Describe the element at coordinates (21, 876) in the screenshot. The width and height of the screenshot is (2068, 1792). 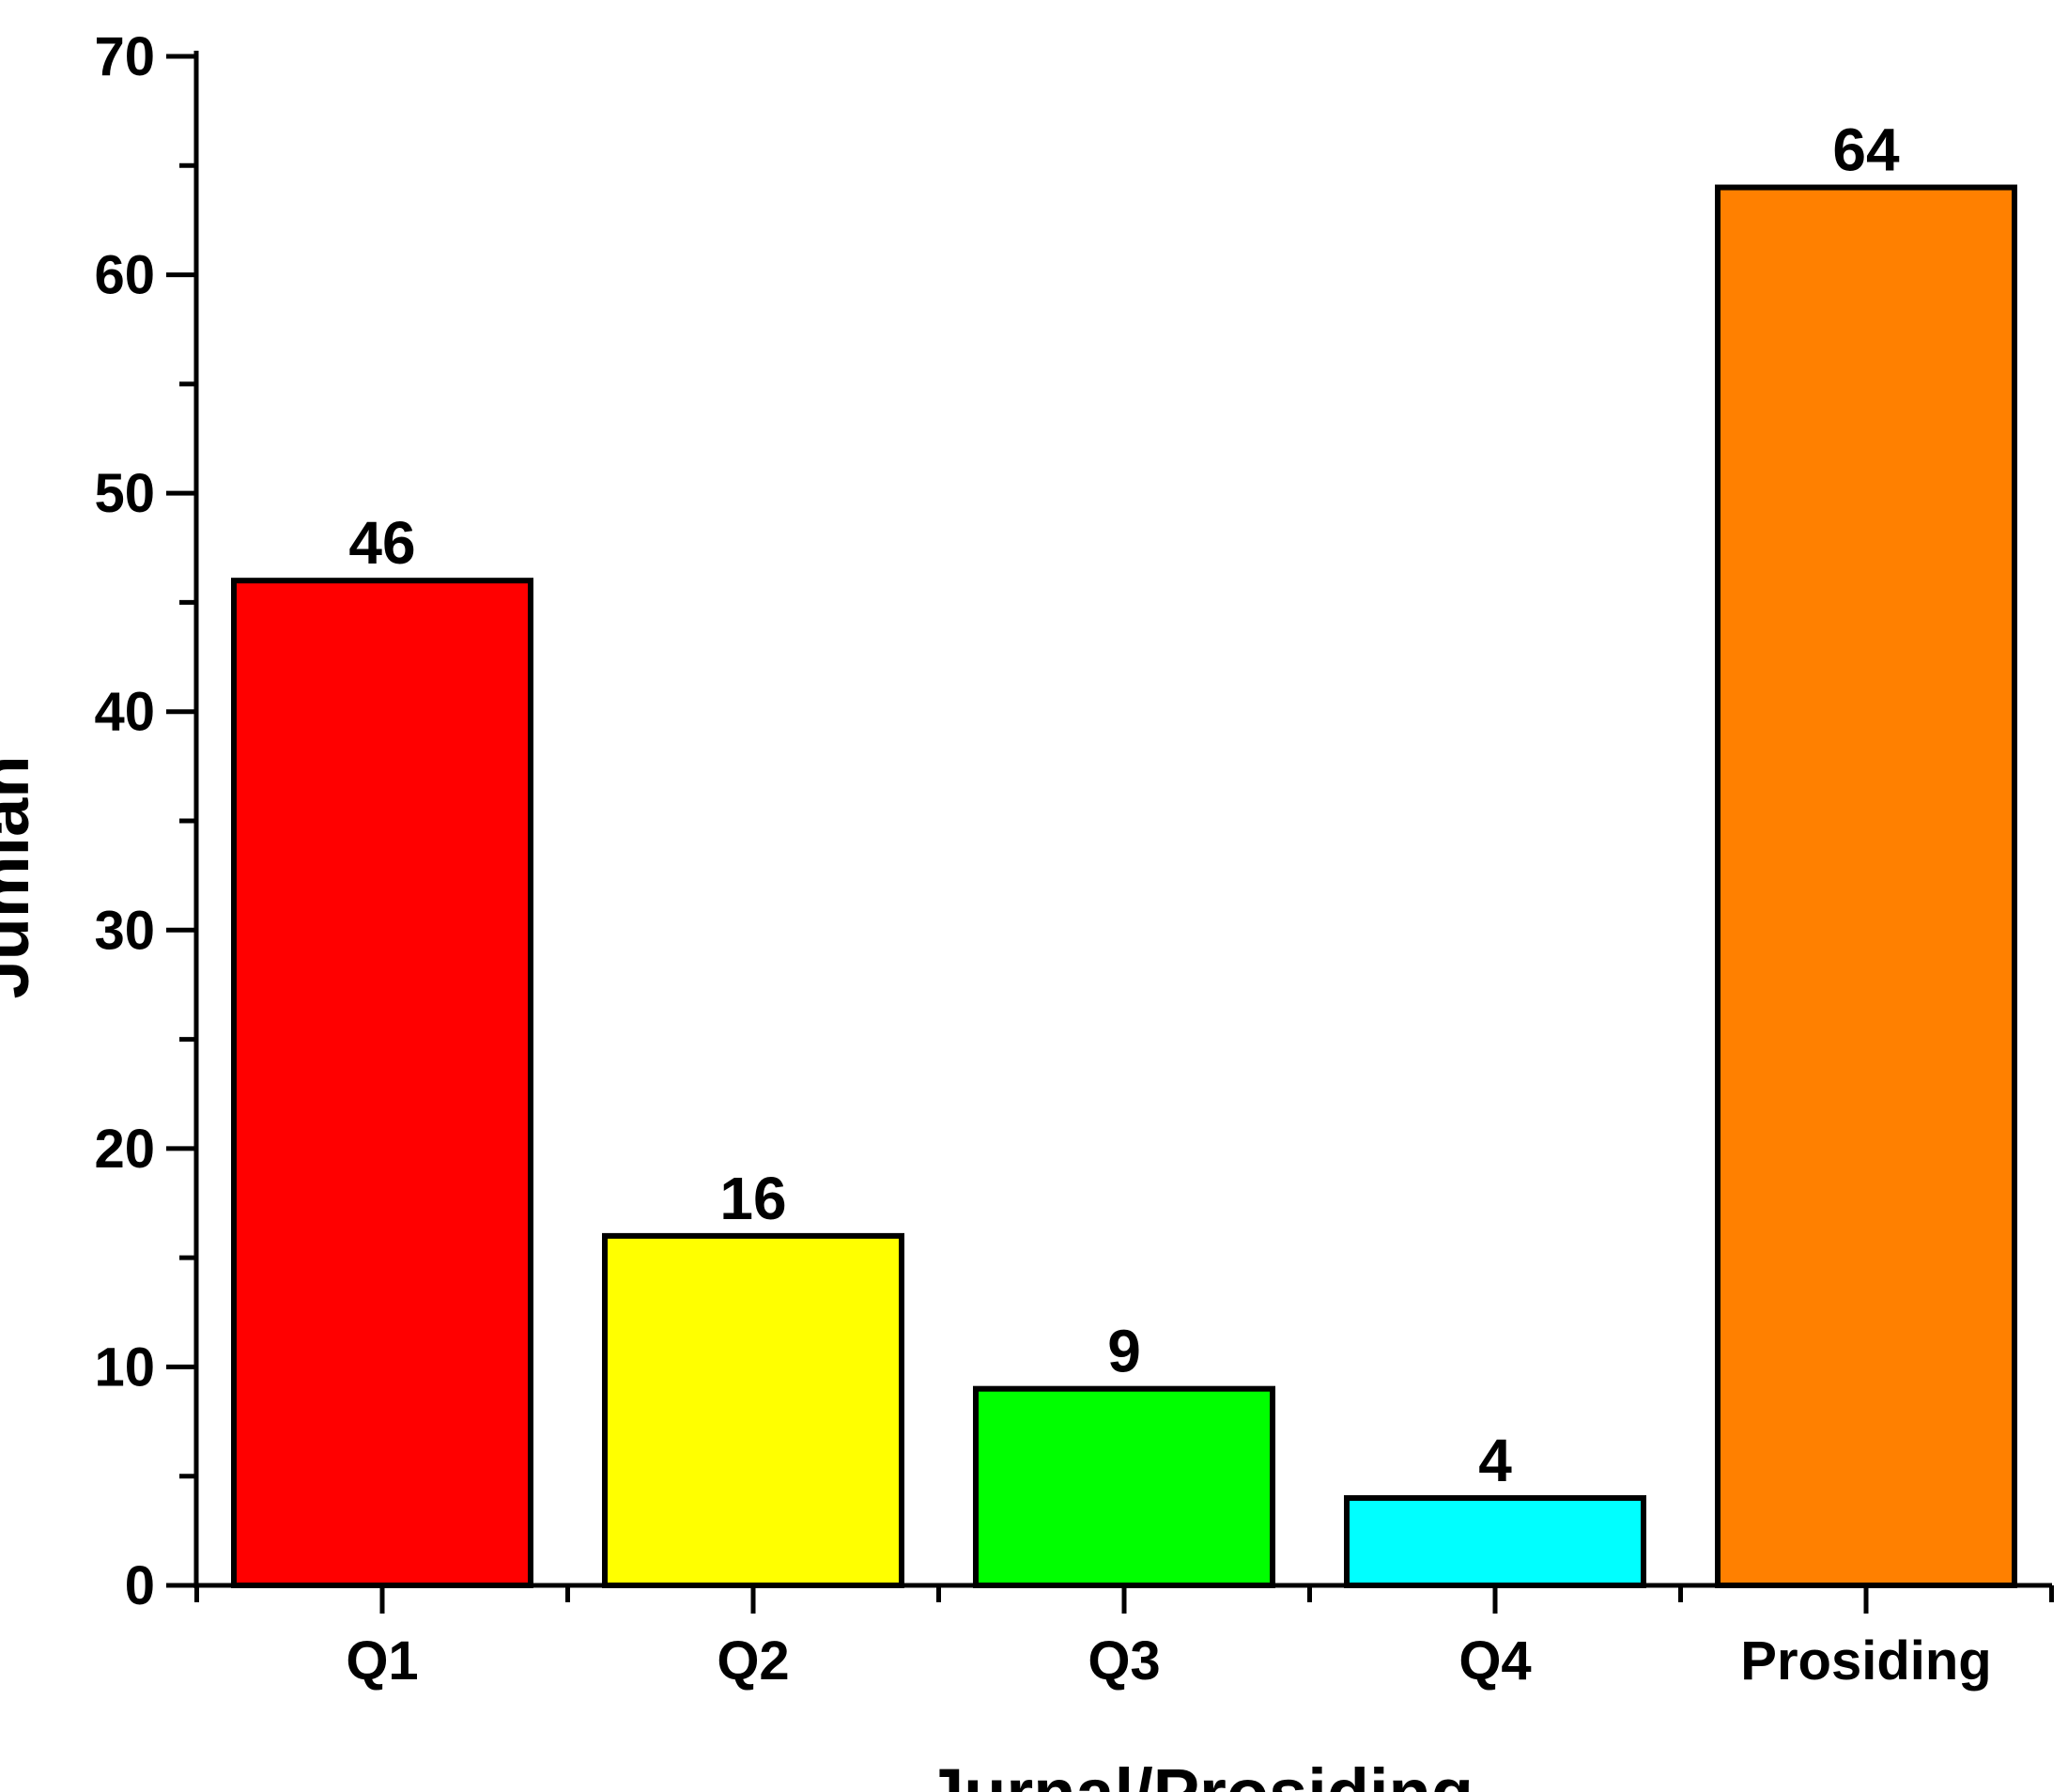
I see `y-axis-title: Jumlah` at that location.